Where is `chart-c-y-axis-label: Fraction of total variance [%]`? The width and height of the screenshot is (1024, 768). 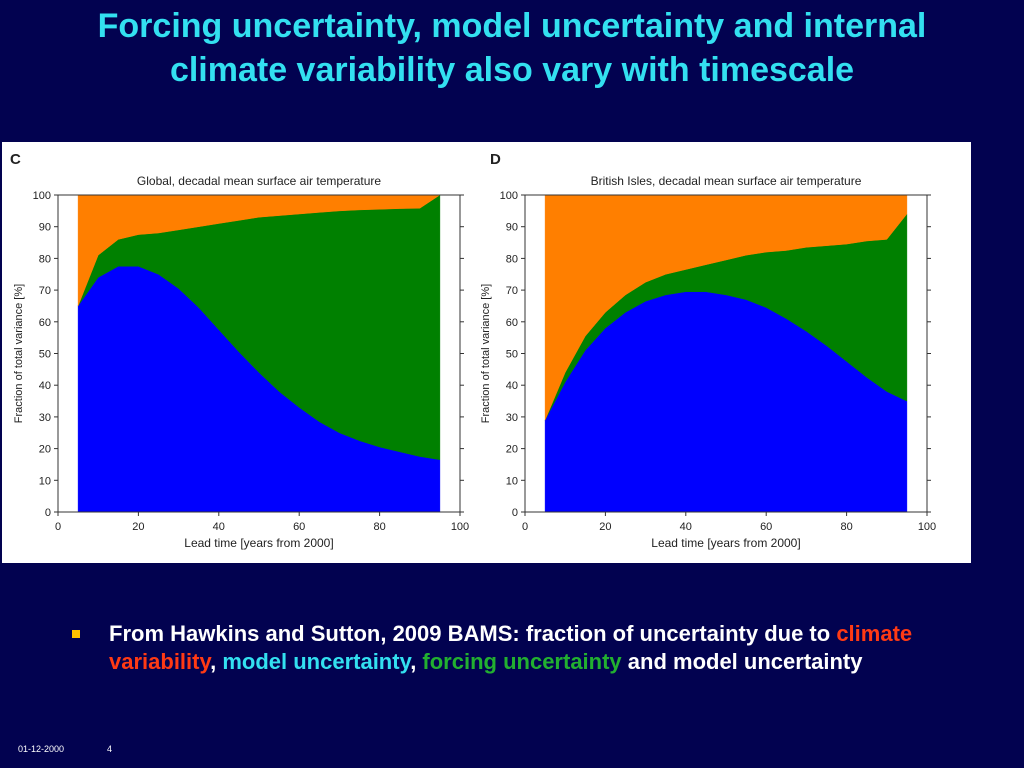 chart-c-y-axis-label: Fraction of total variance [%] is located at coordinates (19, 353).